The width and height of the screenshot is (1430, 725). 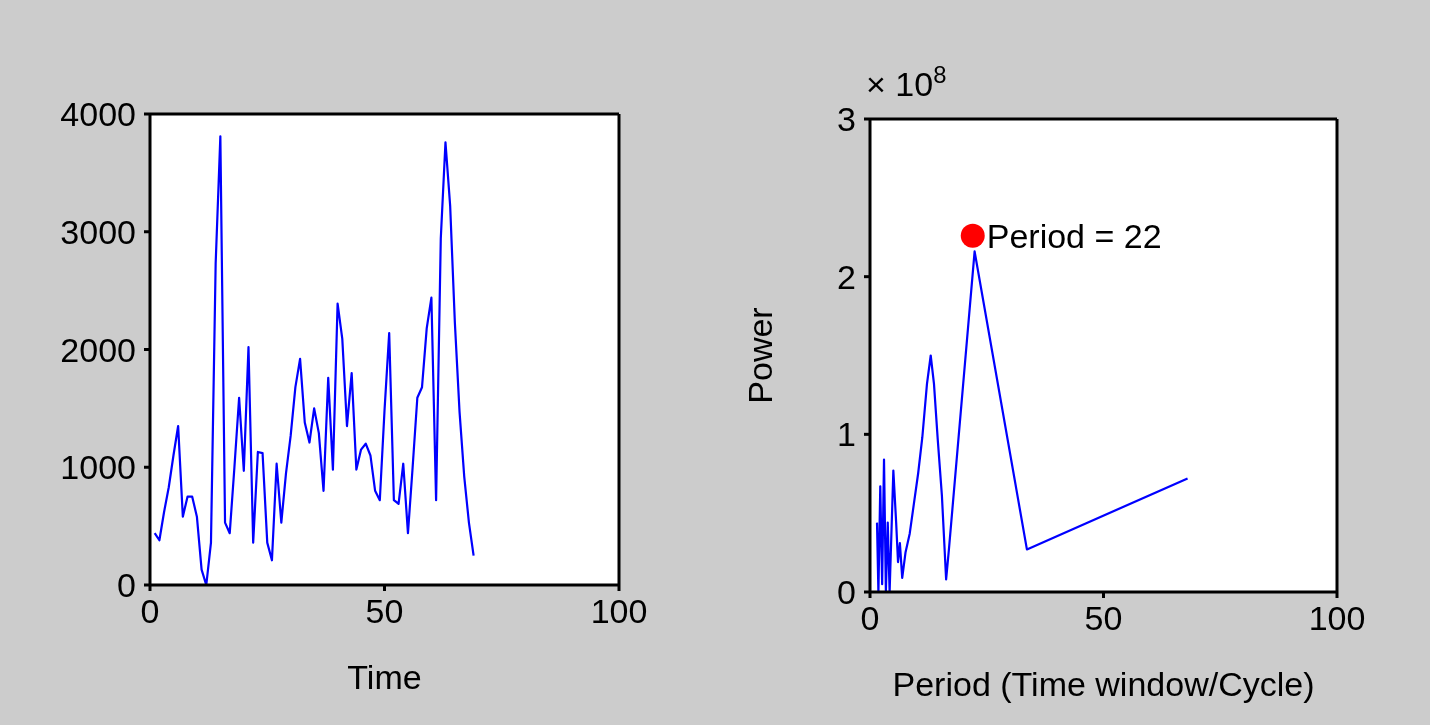 I want to click on text: × 10$^{8}$, so click(x=906, y=81).